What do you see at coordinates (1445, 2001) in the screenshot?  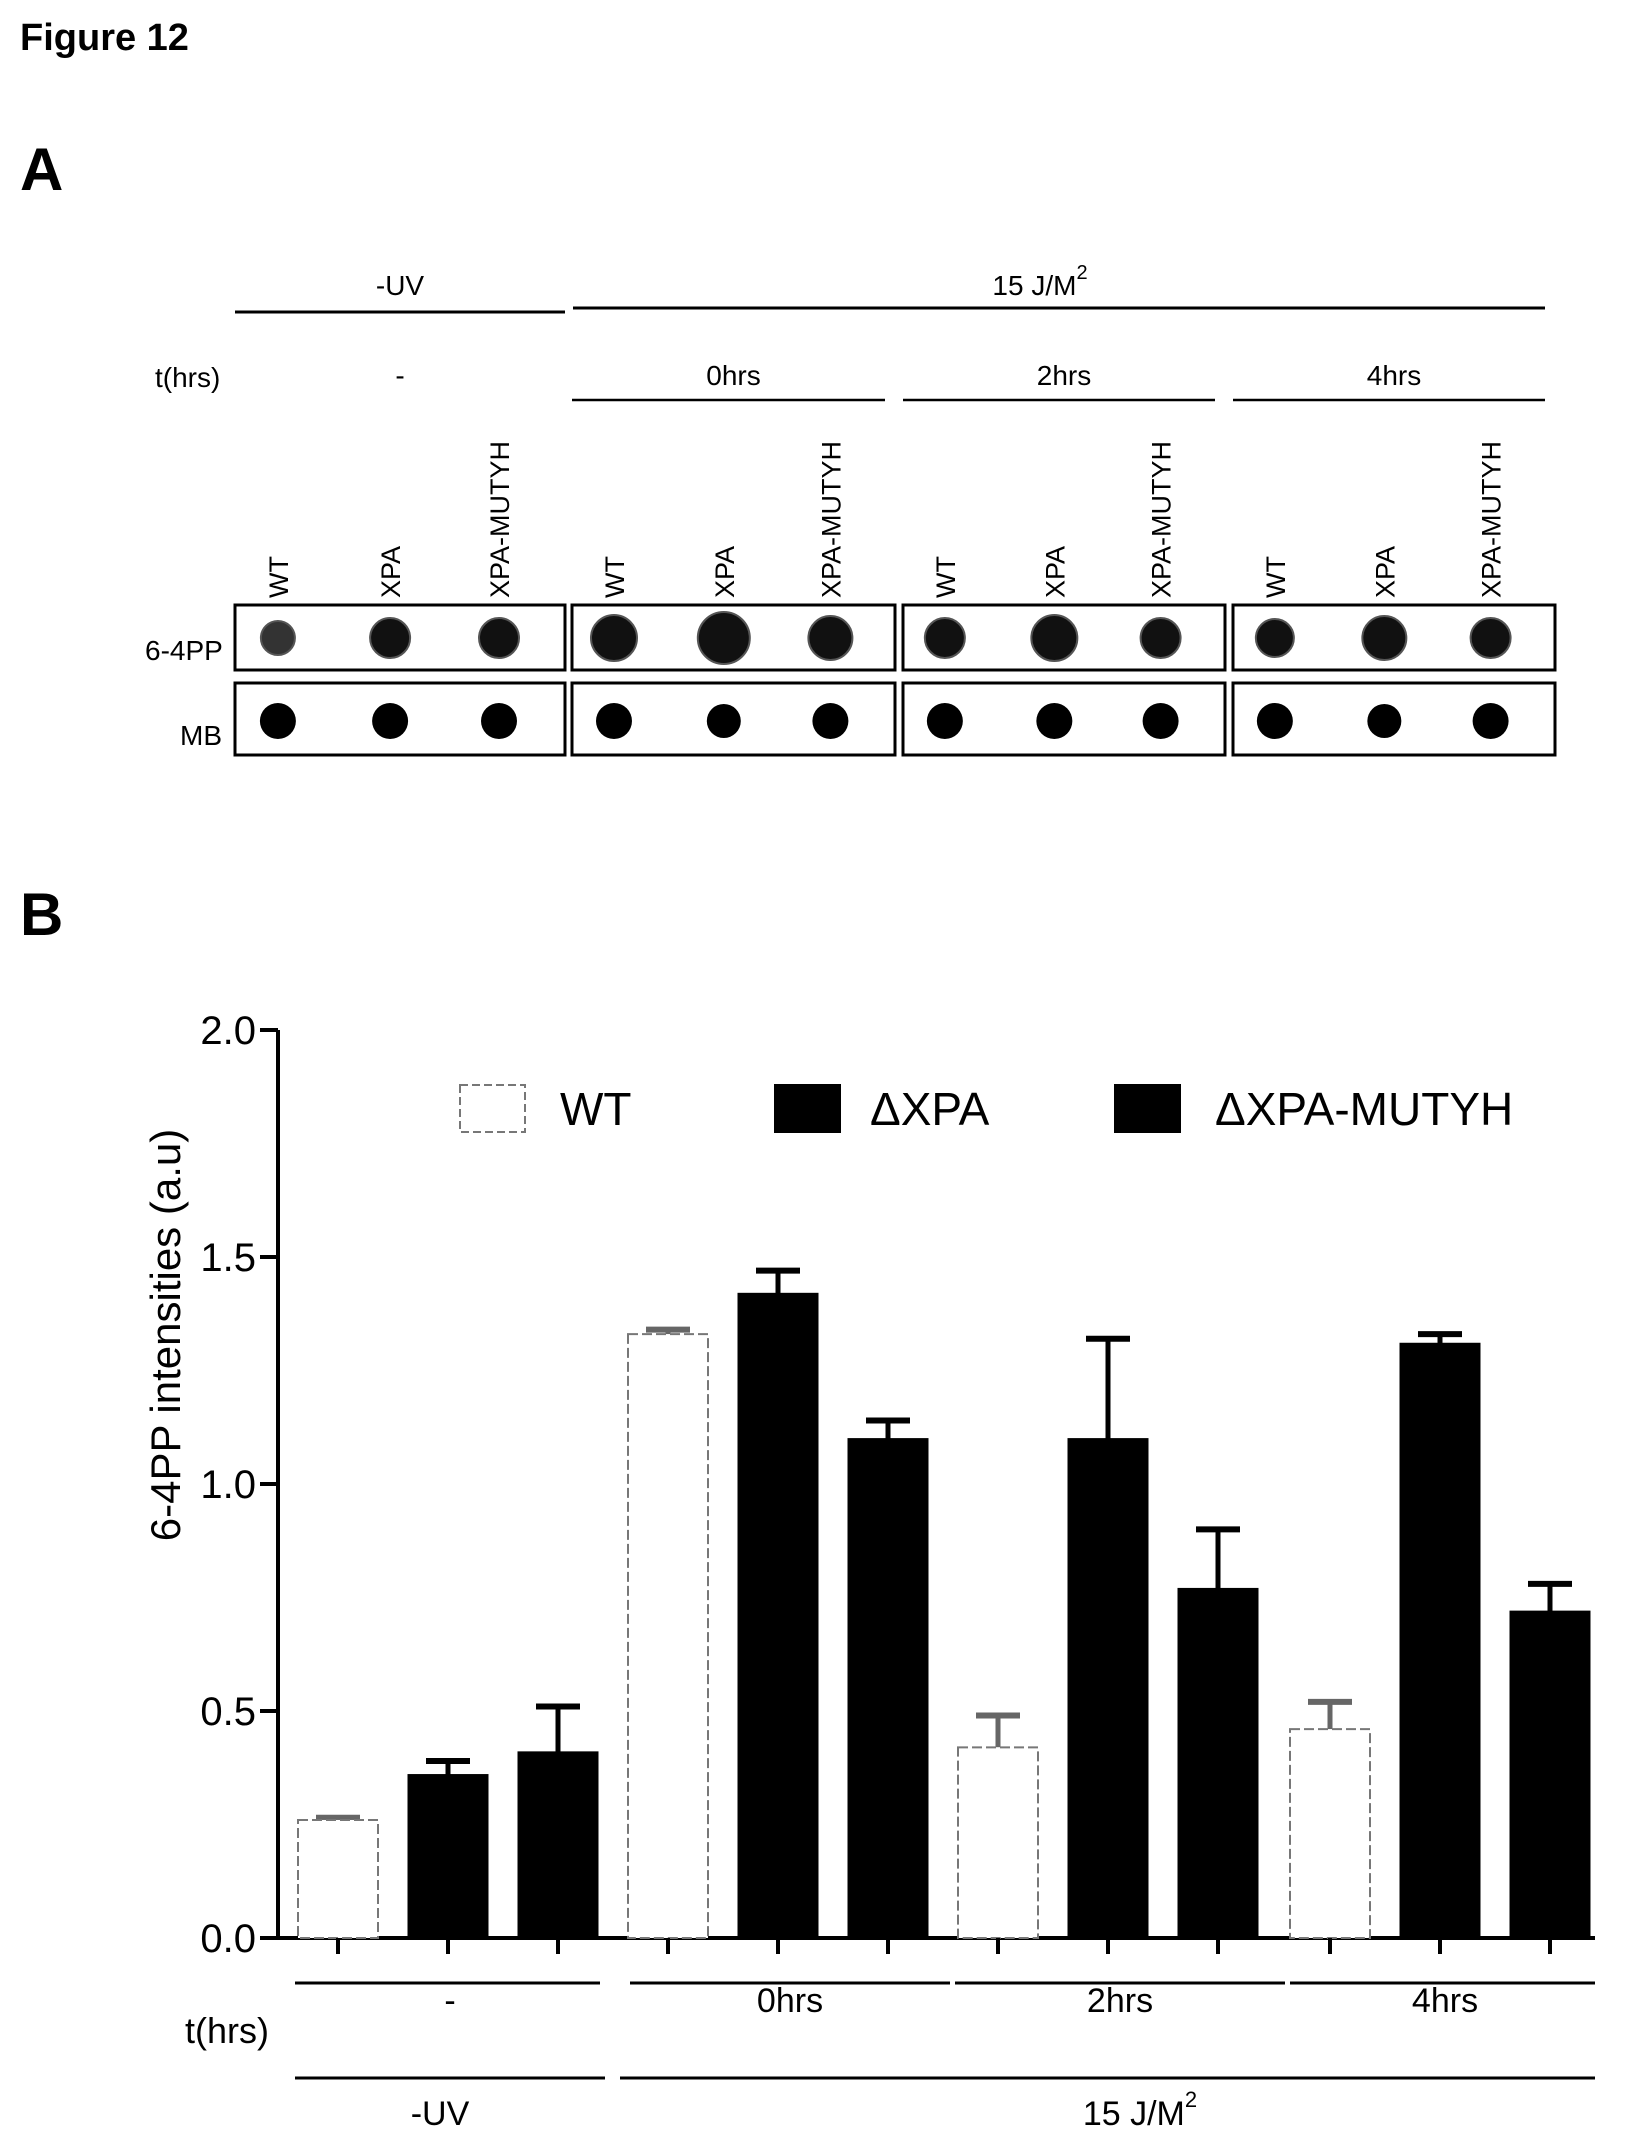 I see `x-category-label: 4hrs` at bounding box center [1445, 2001].